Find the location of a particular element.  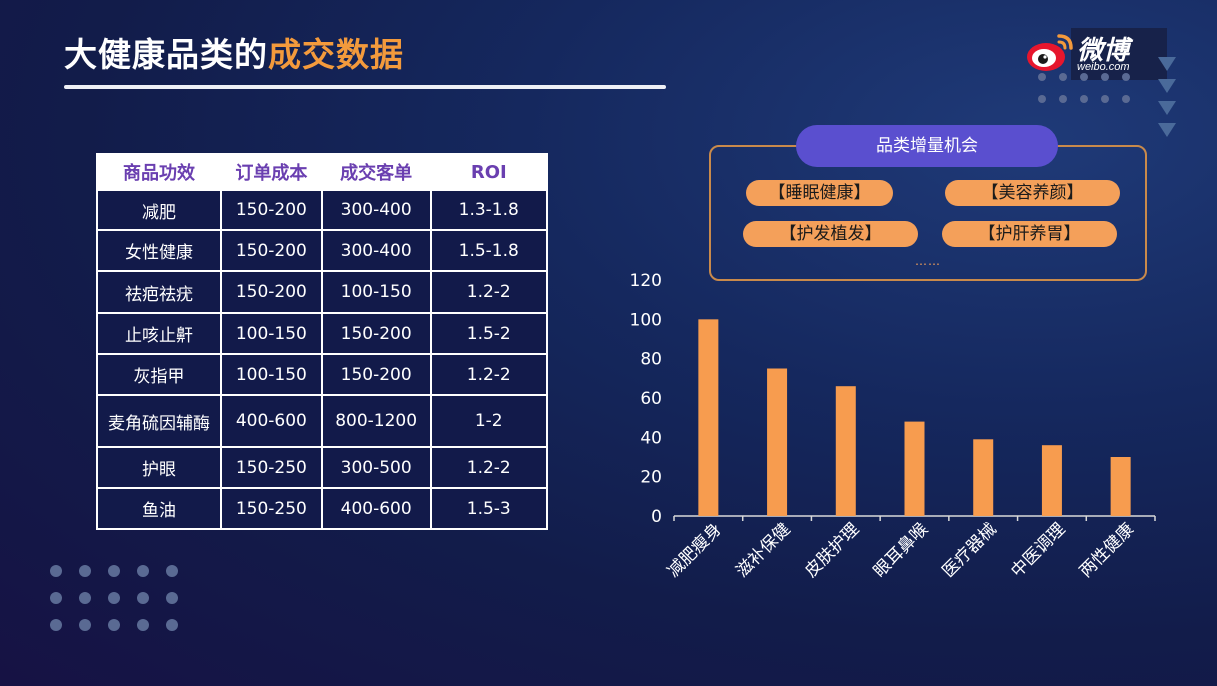

table-row: 鱼油 150-250 400-600 1.5-3 is located at coordinates (322, 508).